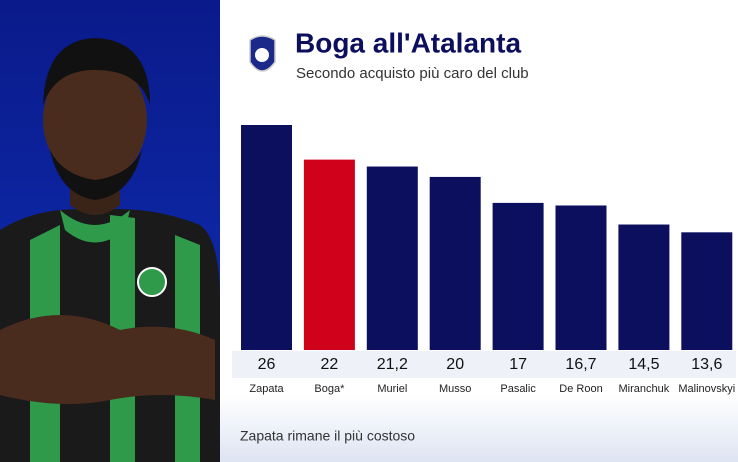 This screenshot has height=462, width=738. I want to click on x-tick-label: Musso, so click(455, 389).